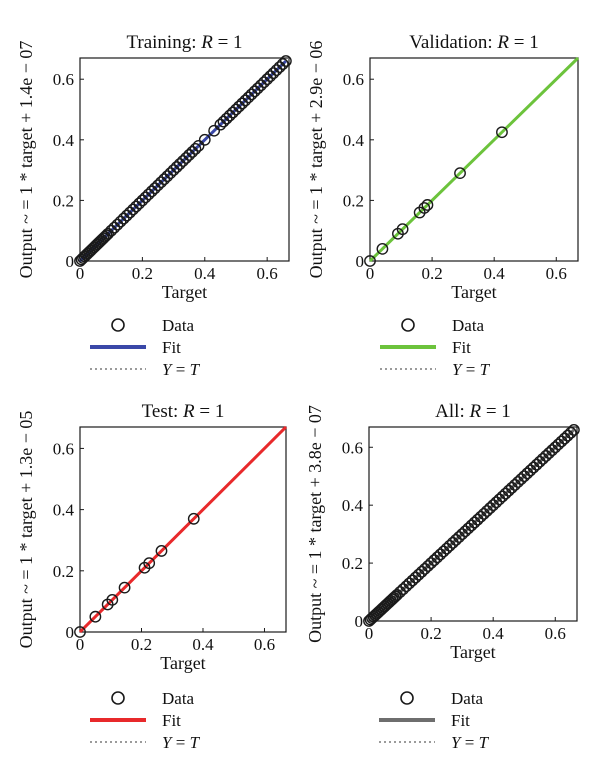  I want to click on y-axis-label: Output ~ = 1 * target + 1.4e − 07, so click(26, 160).